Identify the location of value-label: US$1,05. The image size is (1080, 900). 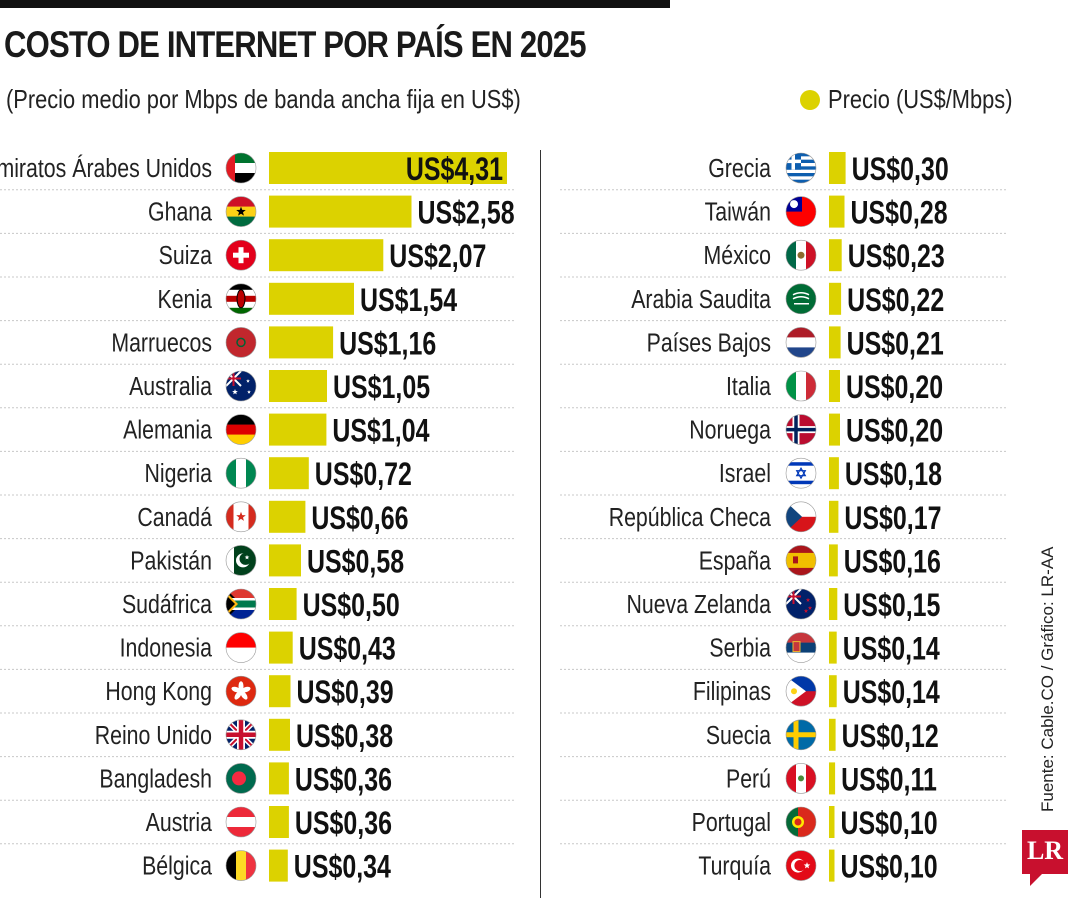
(381, 388).